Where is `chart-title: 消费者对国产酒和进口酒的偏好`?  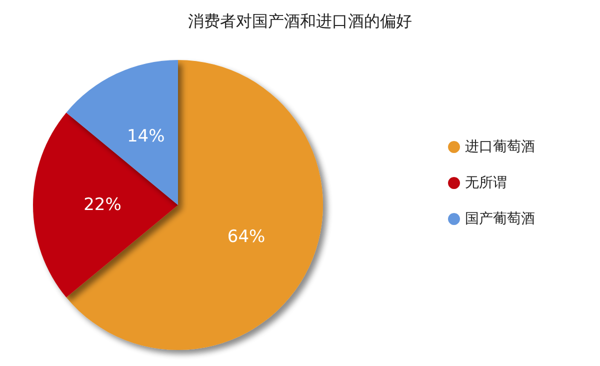 chart-title: 消费者对国产酒和进口酒的偏好 is located at coordinates (300, 21).